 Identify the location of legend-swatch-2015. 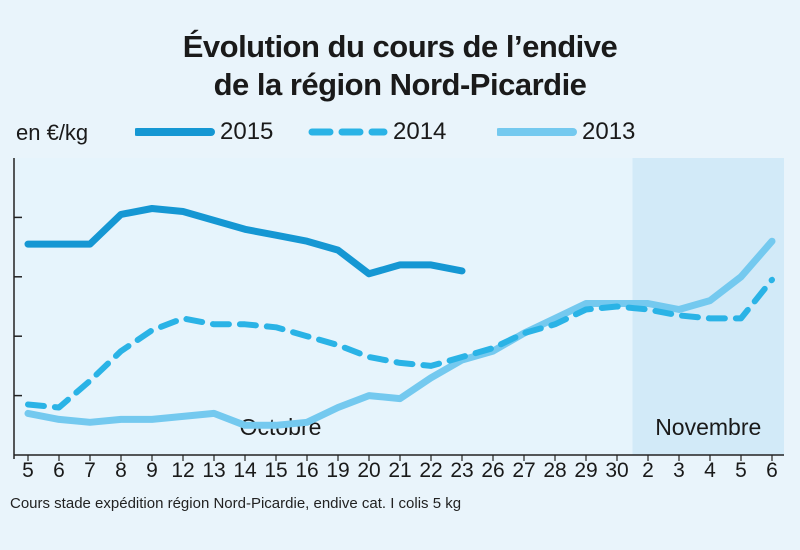
(175, 132).